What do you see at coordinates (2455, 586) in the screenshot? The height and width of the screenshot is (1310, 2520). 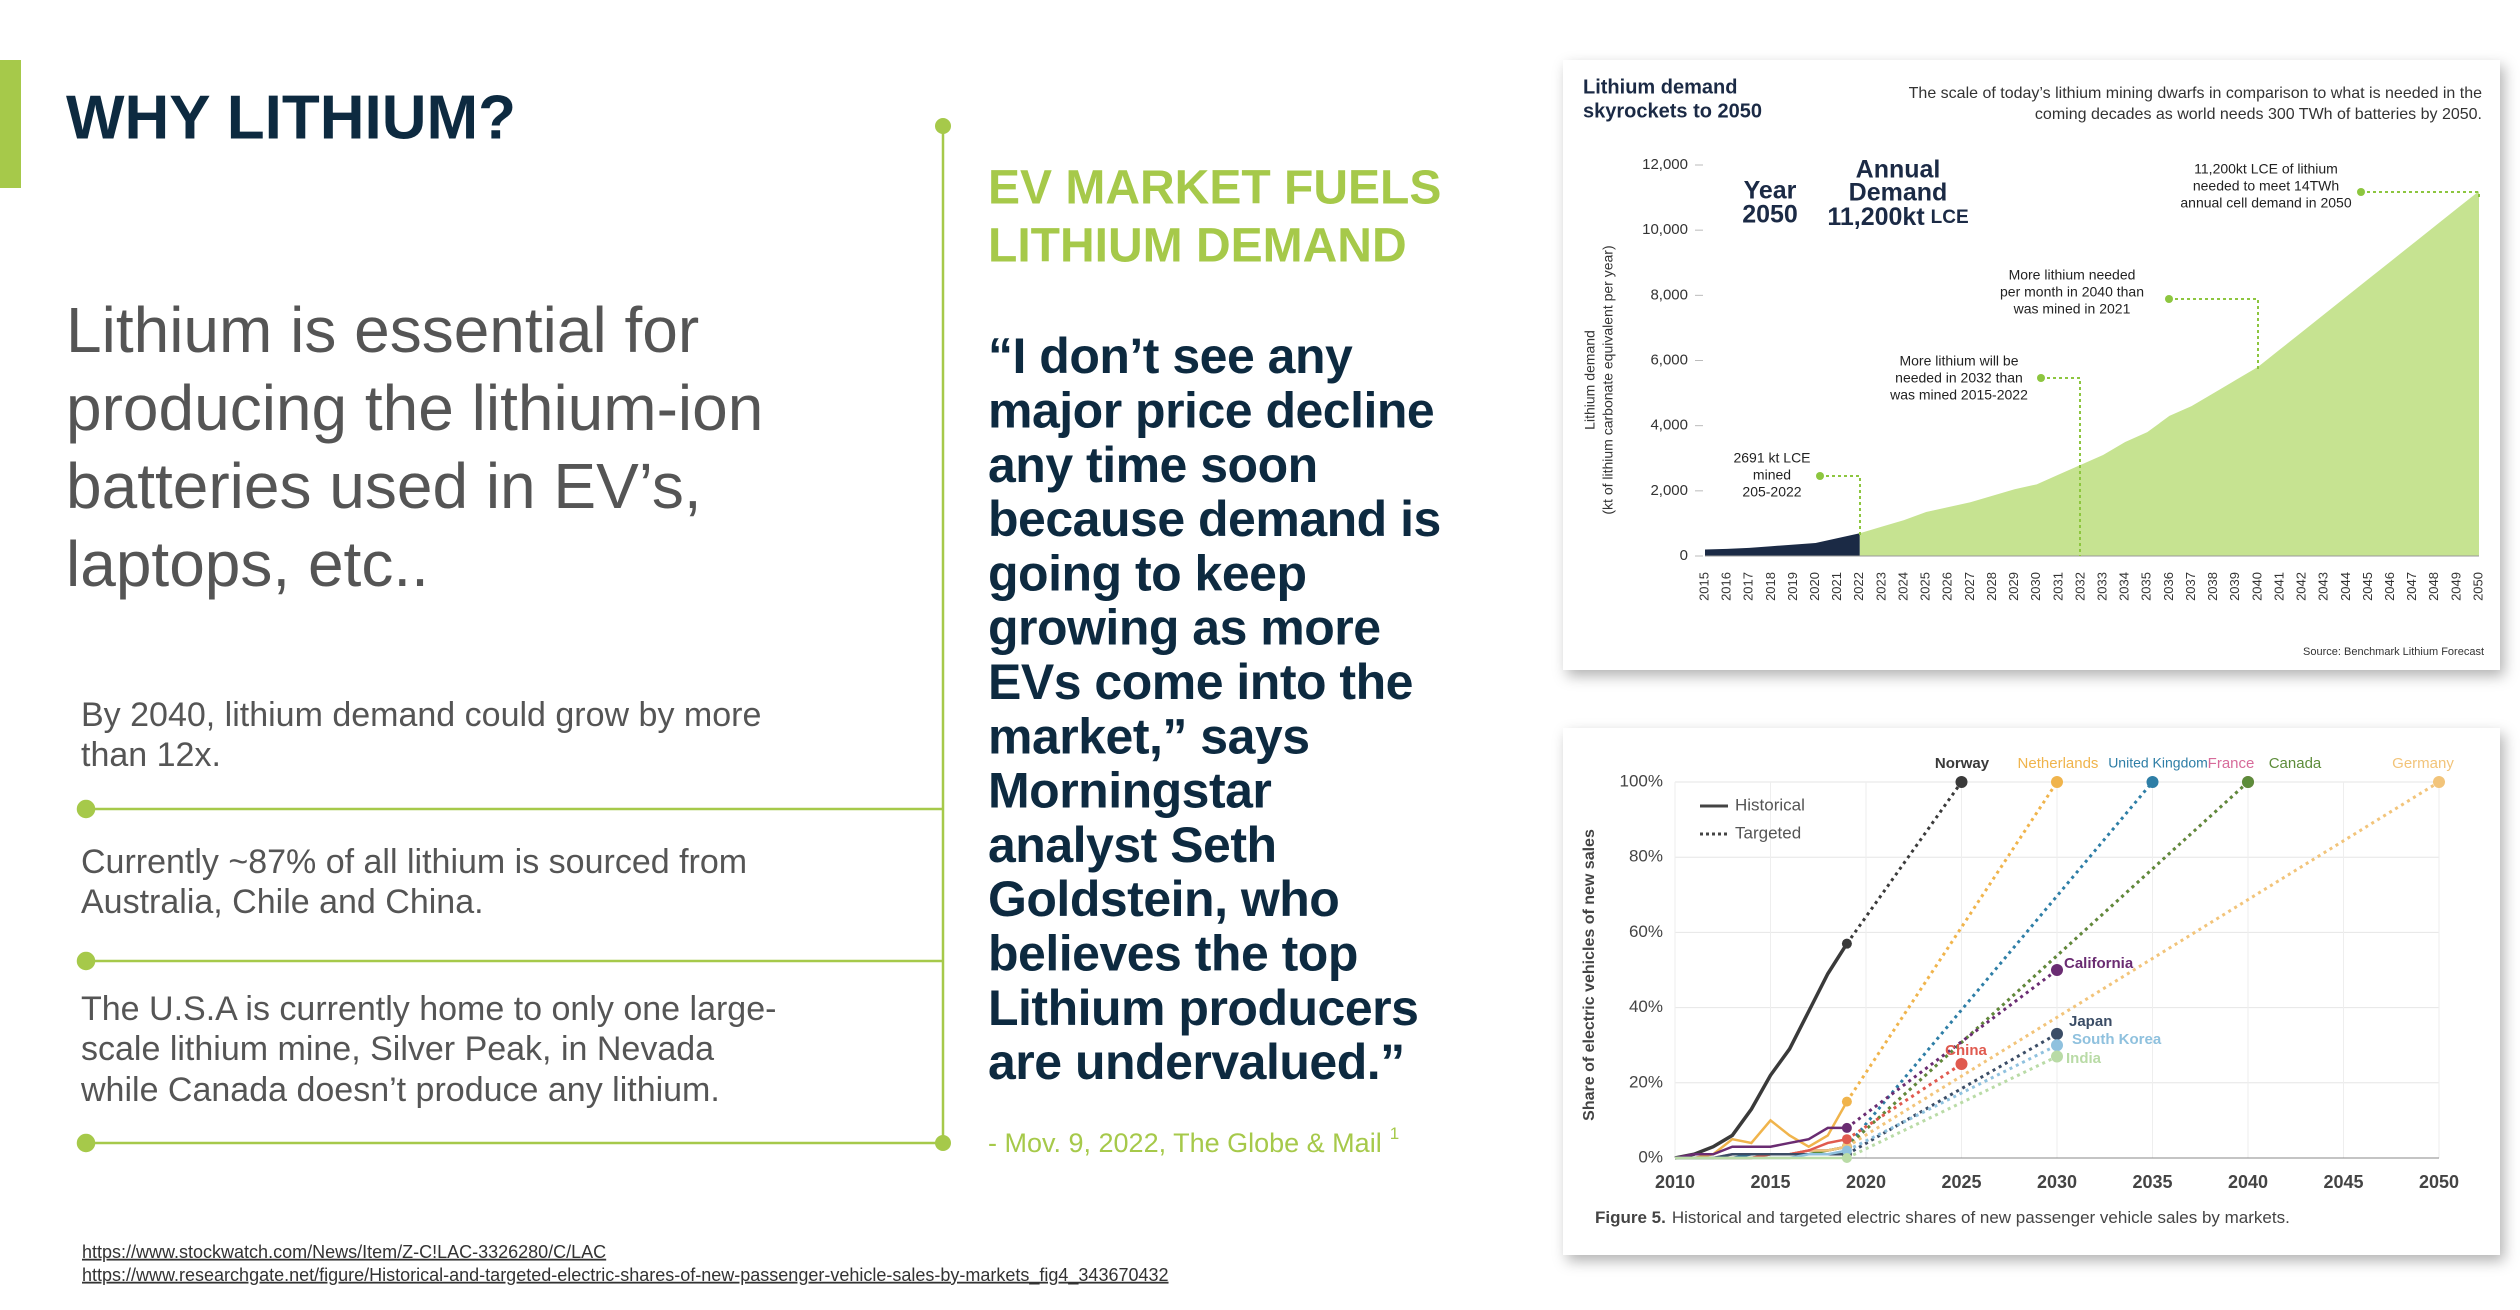 I see `x-tick-label: 2049` at bounding box center [2455, 586].